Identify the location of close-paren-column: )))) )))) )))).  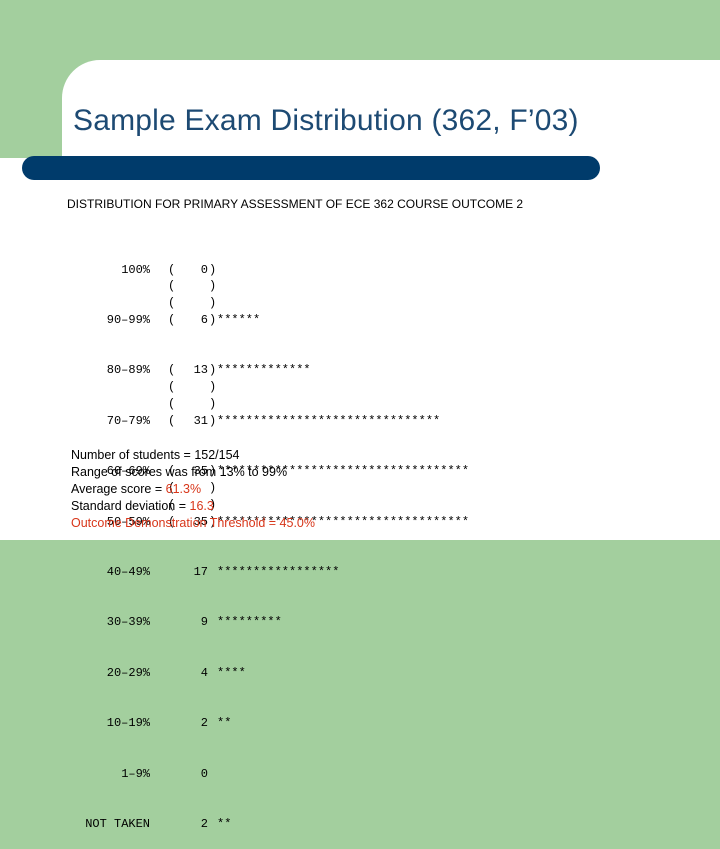
(213, 395).